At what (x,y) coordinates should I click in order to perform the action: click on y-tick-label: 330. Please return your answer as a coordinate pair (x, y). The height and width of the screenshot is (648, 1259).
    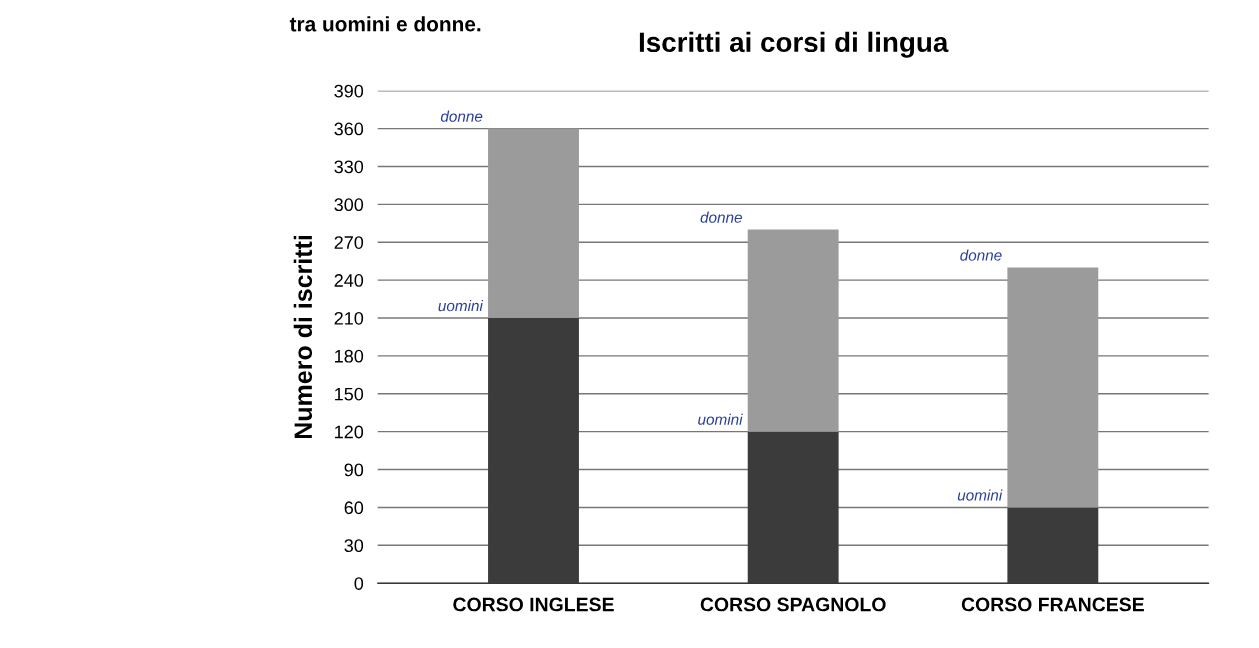
    Looking at the image, I should click on (349, 167).